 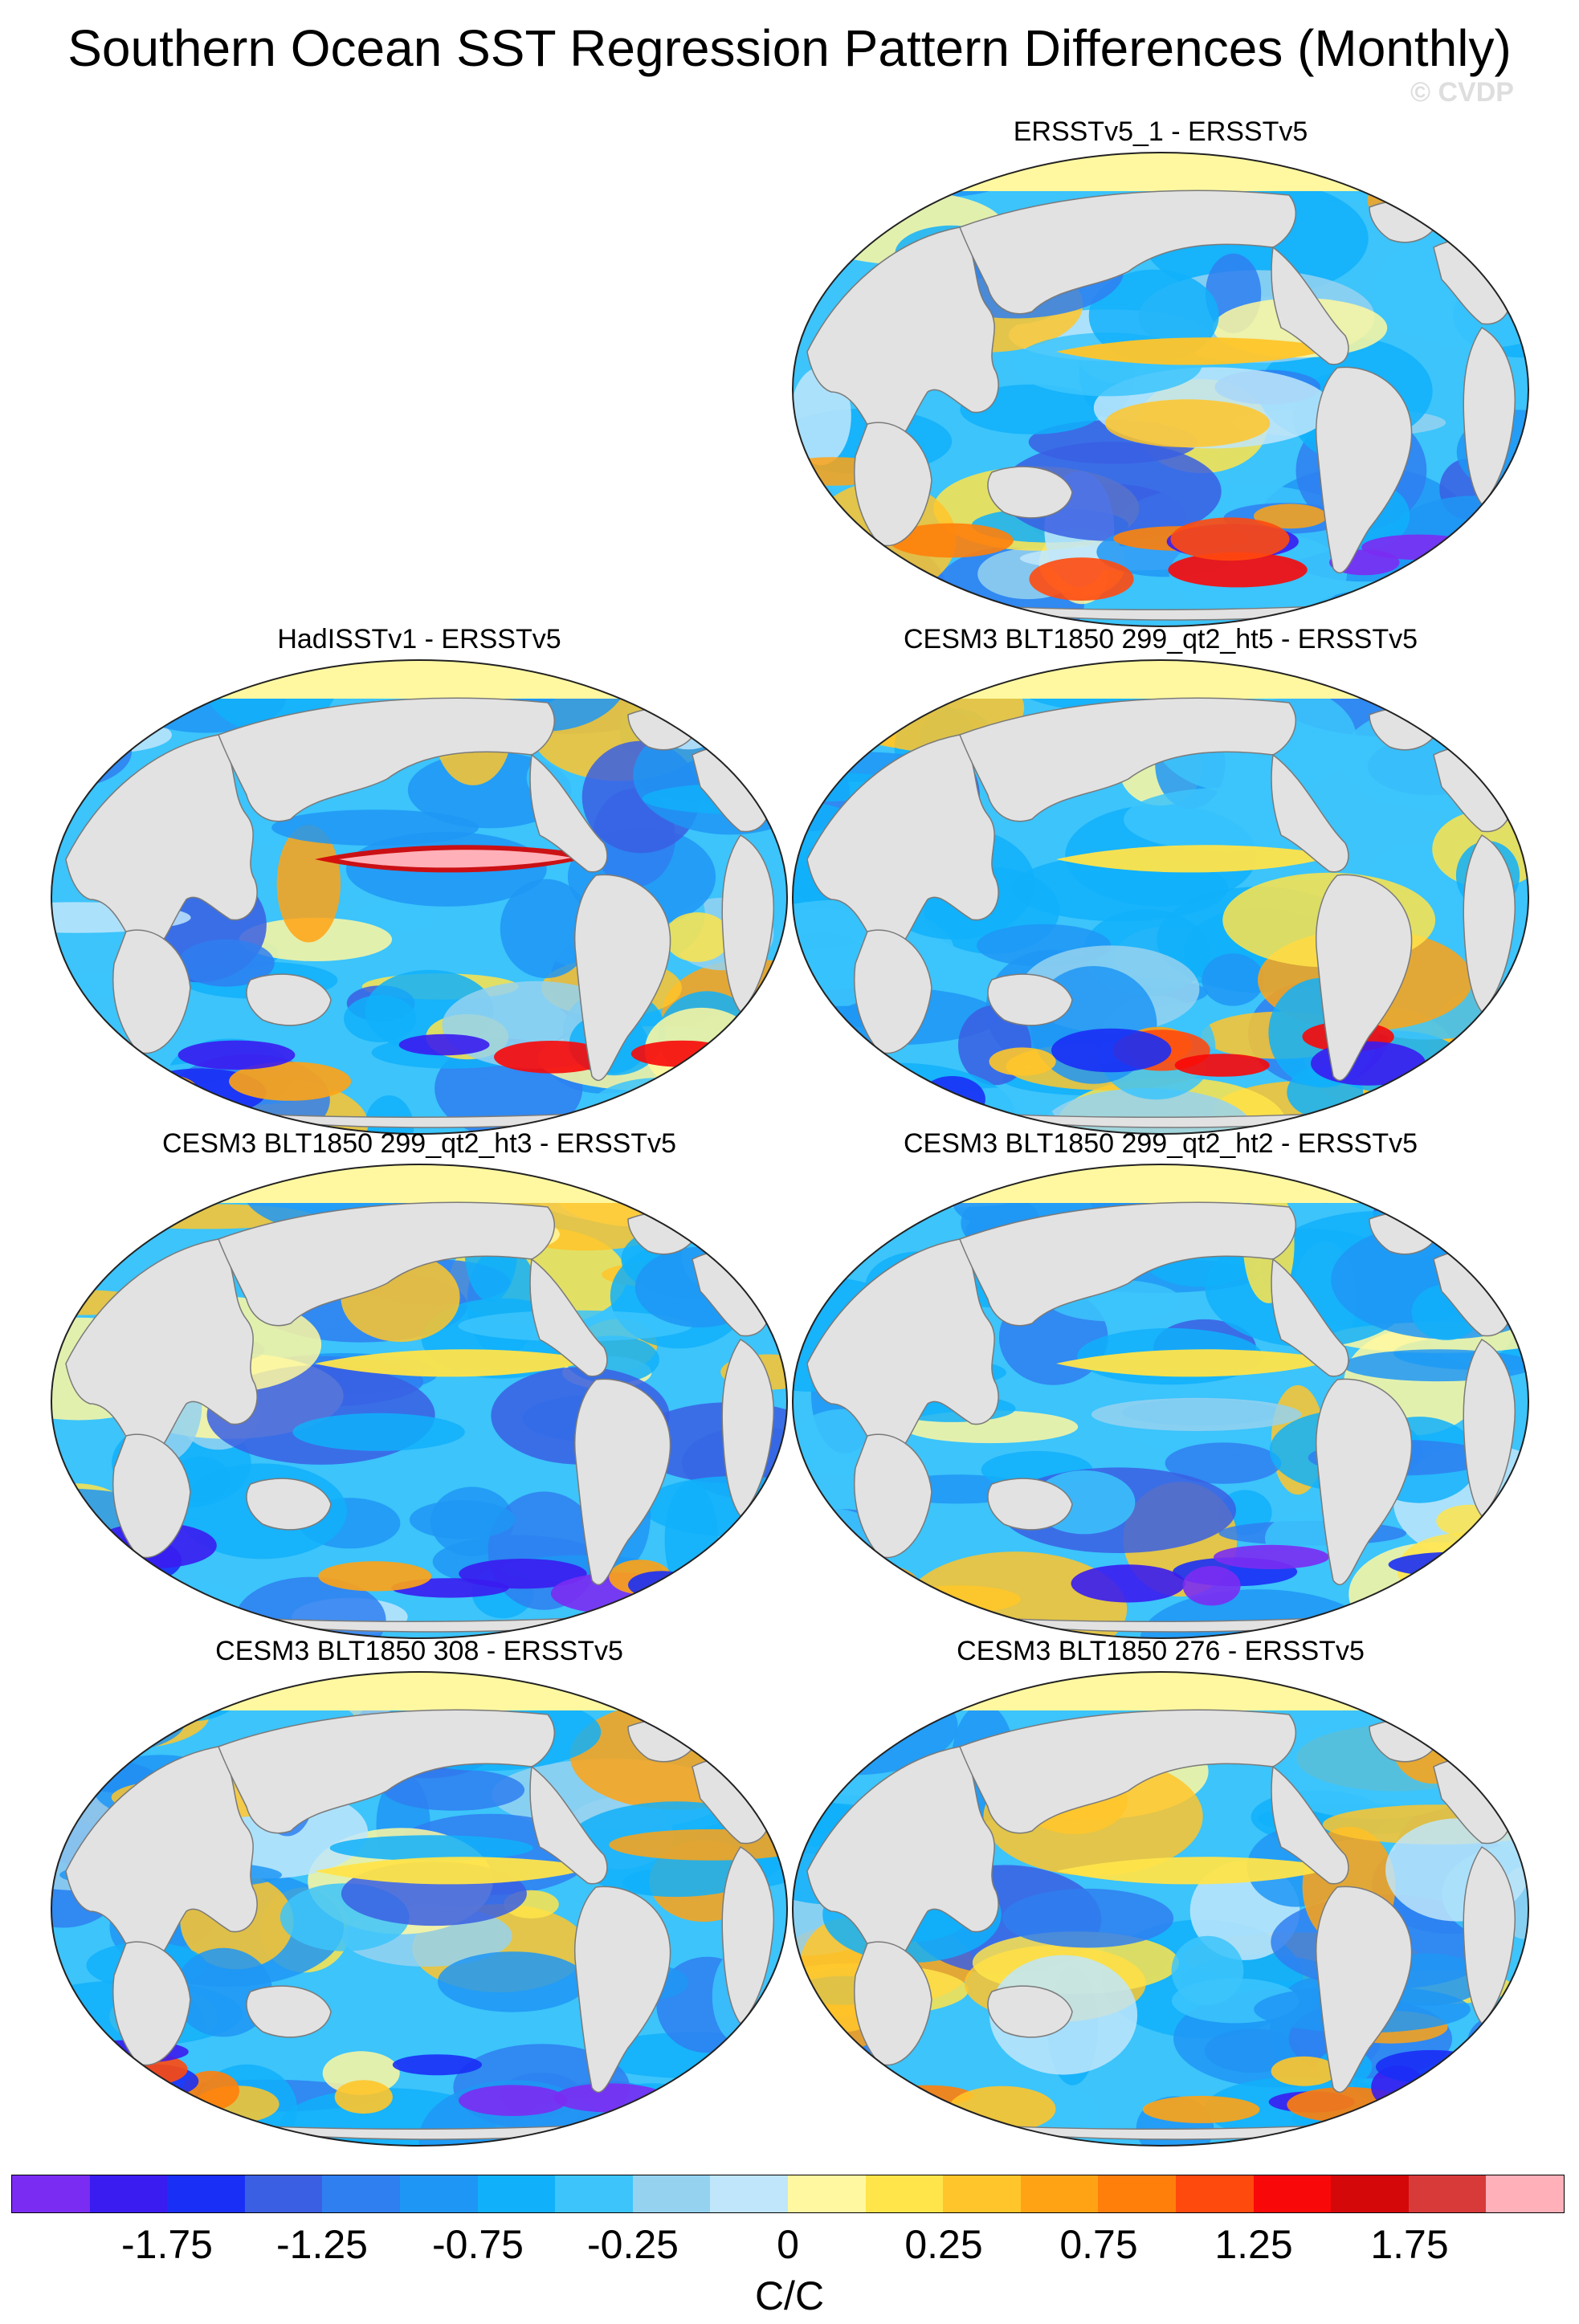 I want to click on colorbar-units: C/C, so click(x=789, y=2295).